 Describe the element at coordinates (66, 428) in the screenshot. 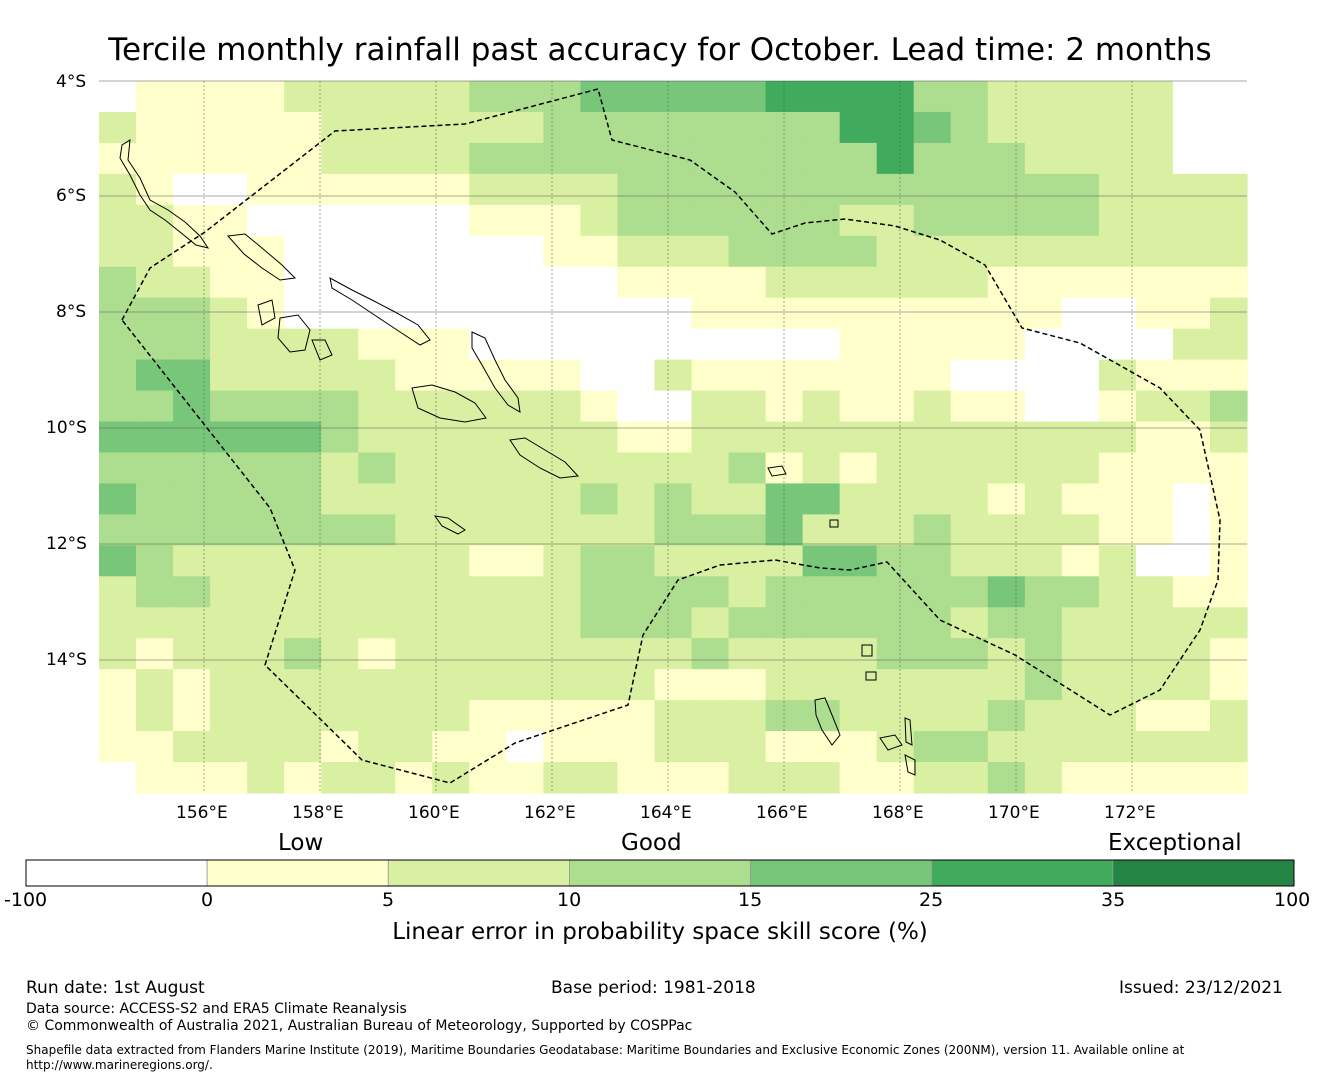

I see `lat-label-10s: 10°S` at that location.